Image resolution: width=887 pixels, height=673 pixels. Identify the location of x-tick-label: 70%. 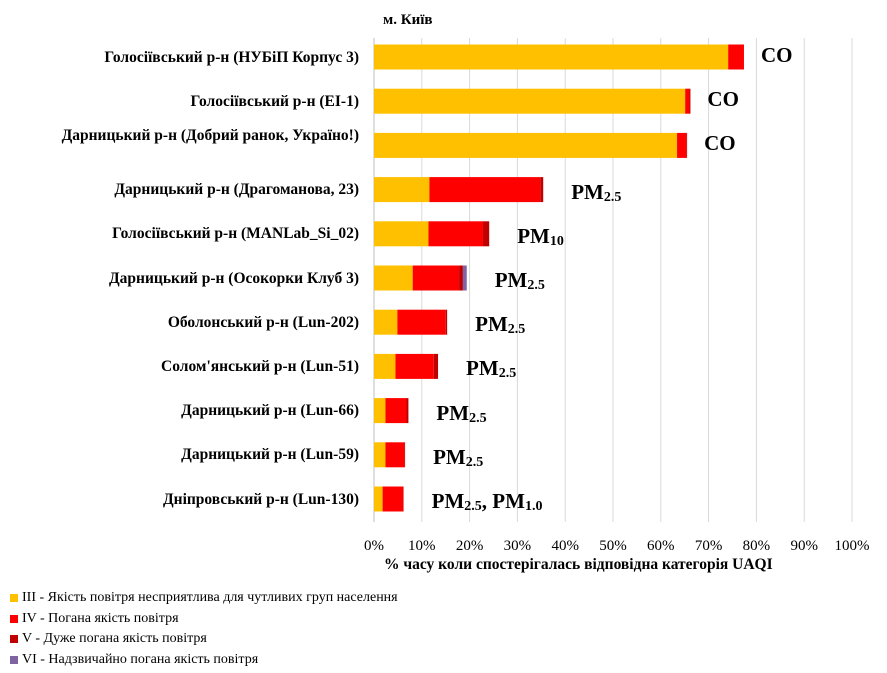
(708, 546).